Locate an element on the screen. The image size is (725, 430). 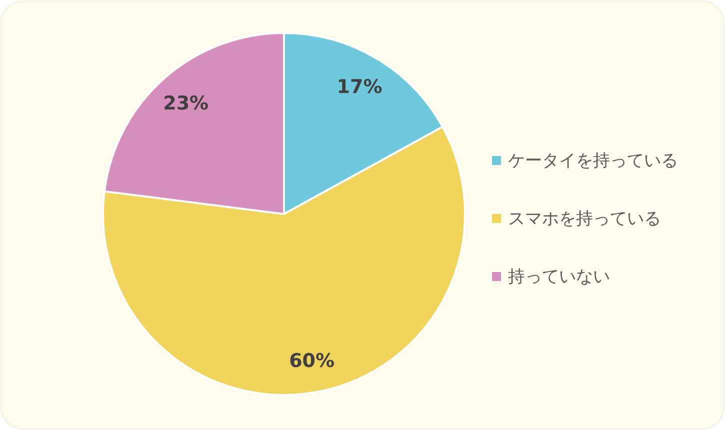
legend-label: スマホを持っている is located at coordinates (584, 219).